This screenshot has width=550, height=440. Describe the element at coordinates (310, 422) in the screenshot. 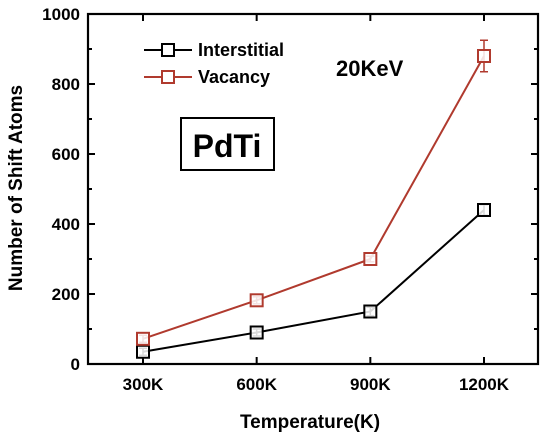

I see `x-axis-label: Temperature(K)` at that location.